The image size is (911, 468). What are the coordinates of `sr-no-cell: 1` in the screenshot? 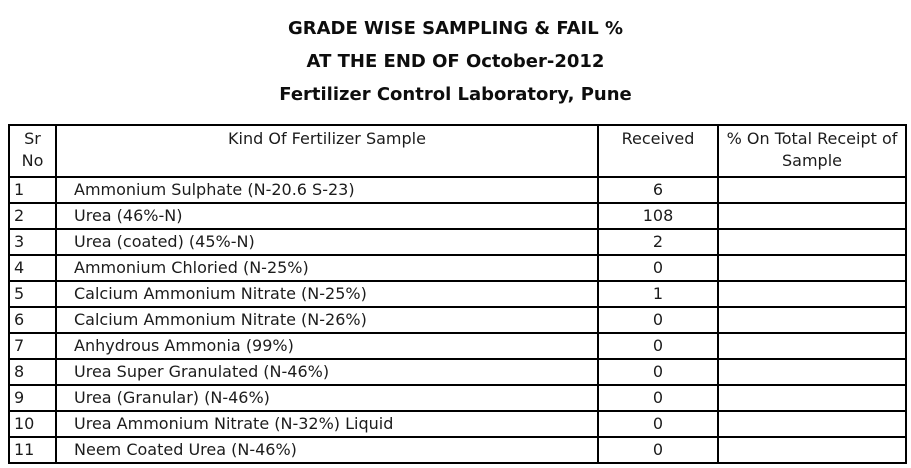 It's located at (32, 190).